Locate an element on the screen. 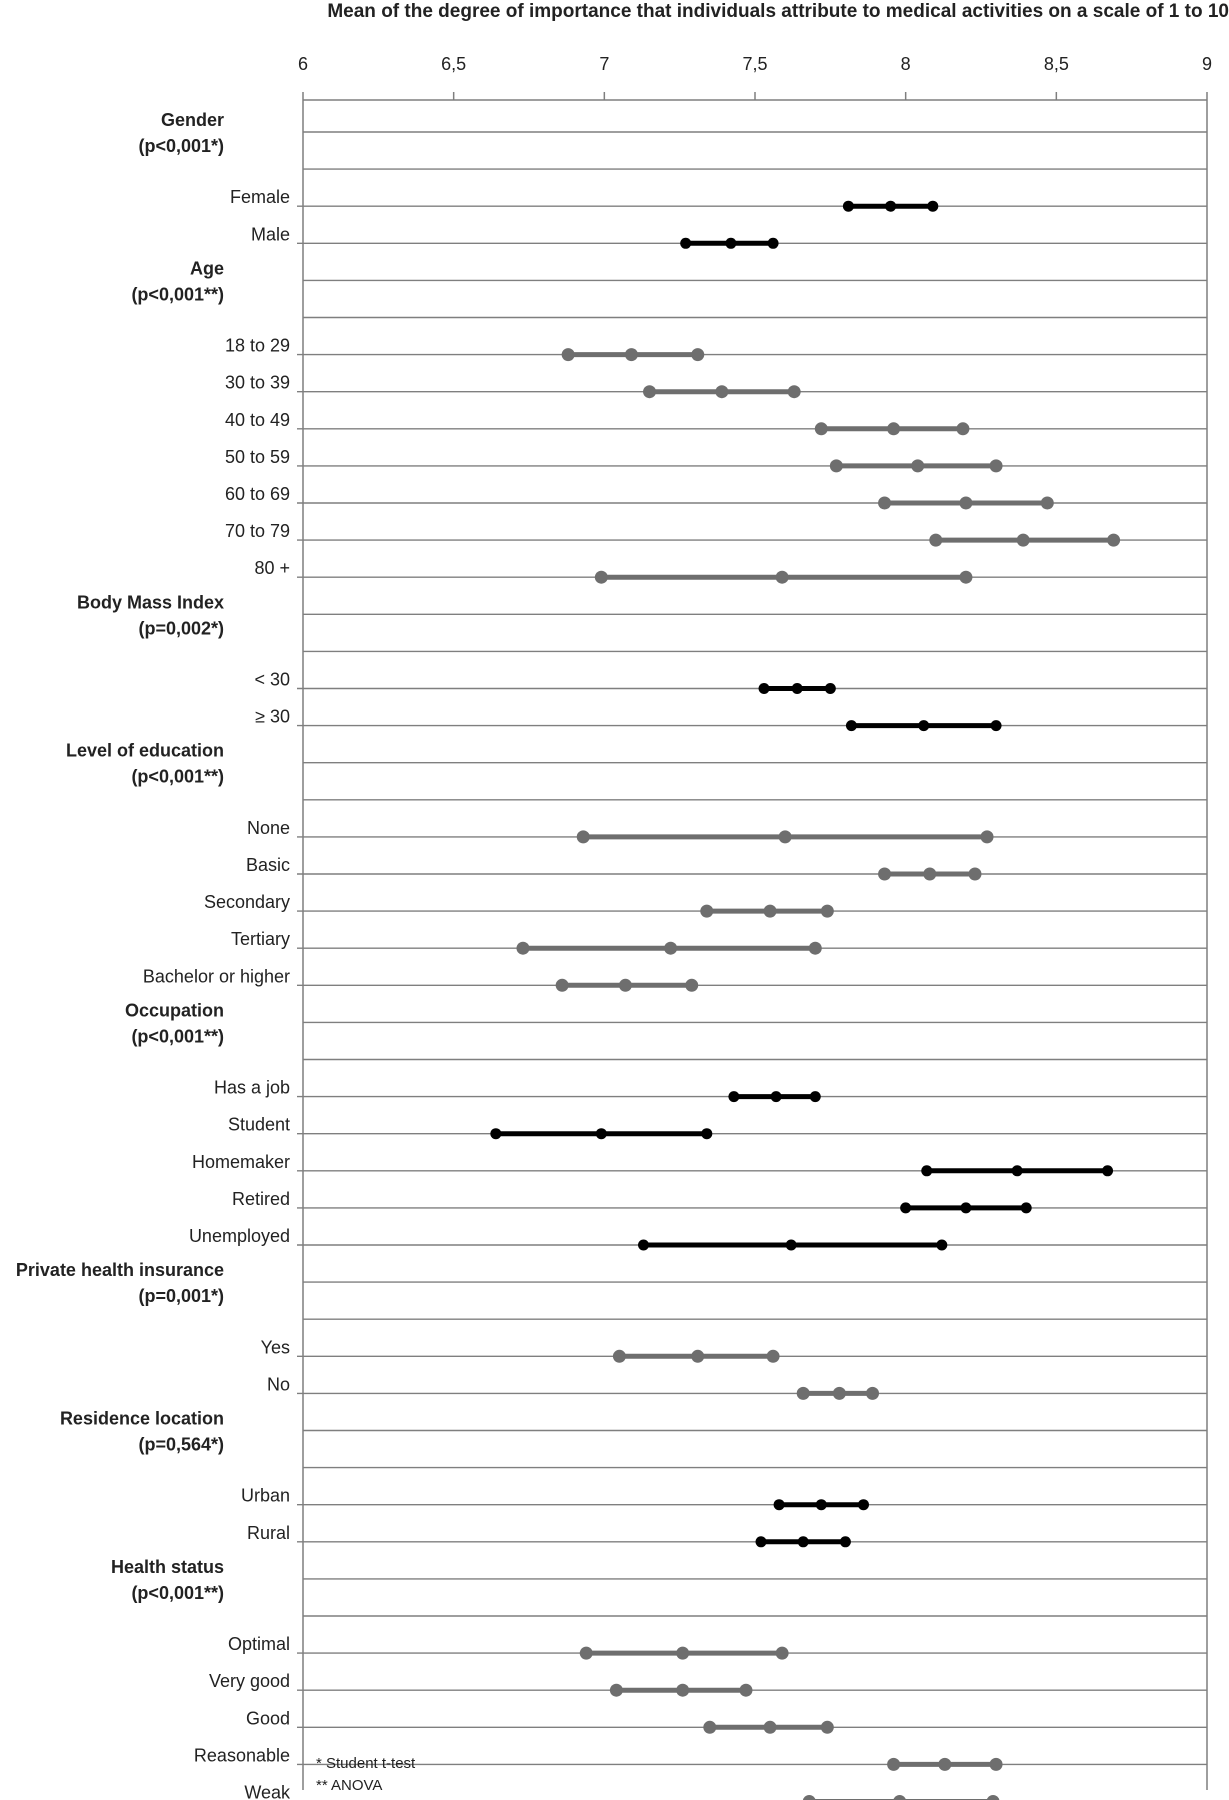 This screenshot has height=1800, width=1229. category-label: Urban is located at coordinates (265, 1496).